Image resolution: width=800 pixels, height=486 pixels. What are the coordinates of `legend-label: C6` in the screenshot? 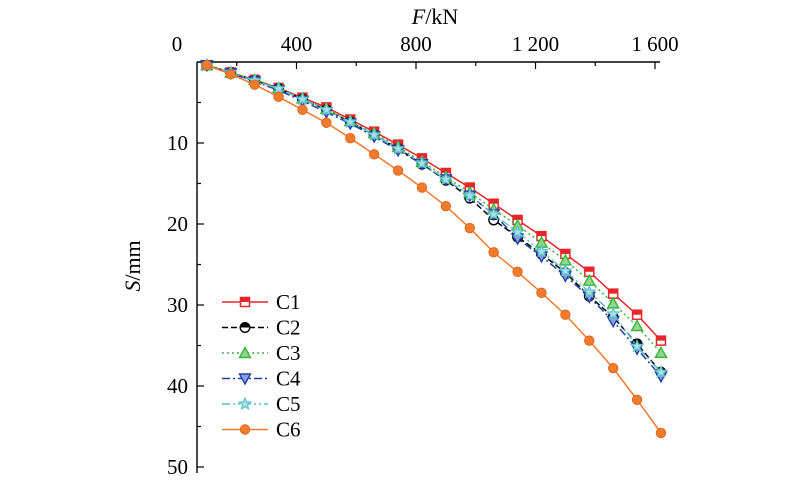 It's located at (288, 430).